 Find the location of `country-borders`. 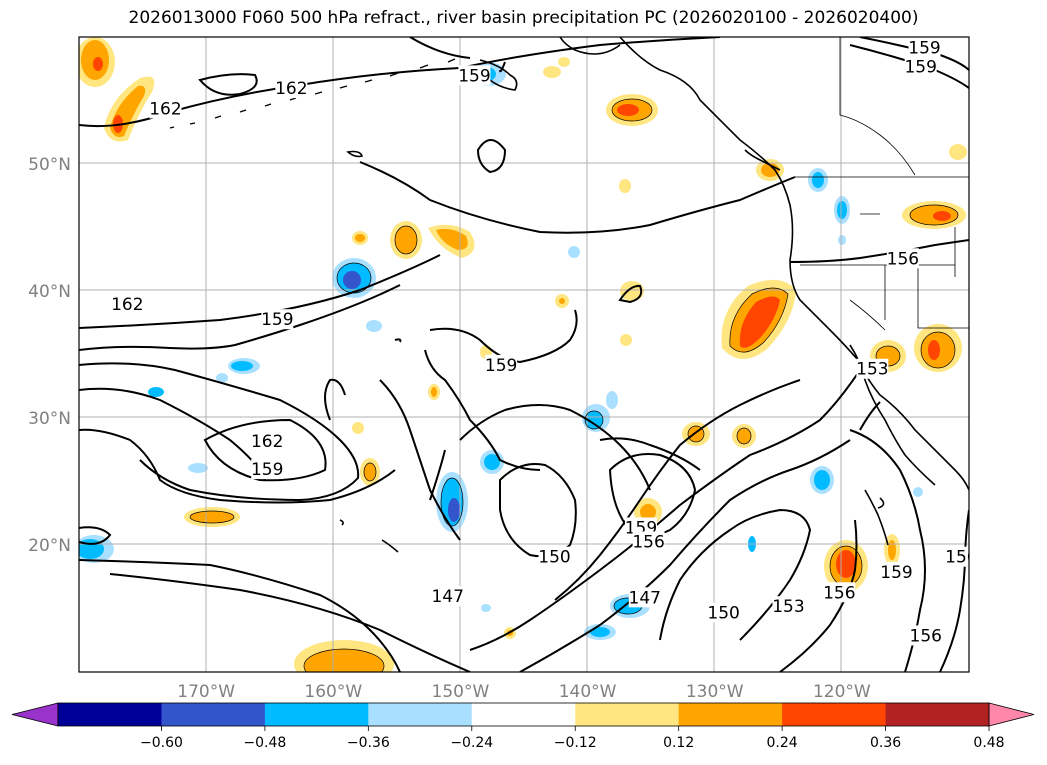

country-borders is located at coordinates (882, 184).